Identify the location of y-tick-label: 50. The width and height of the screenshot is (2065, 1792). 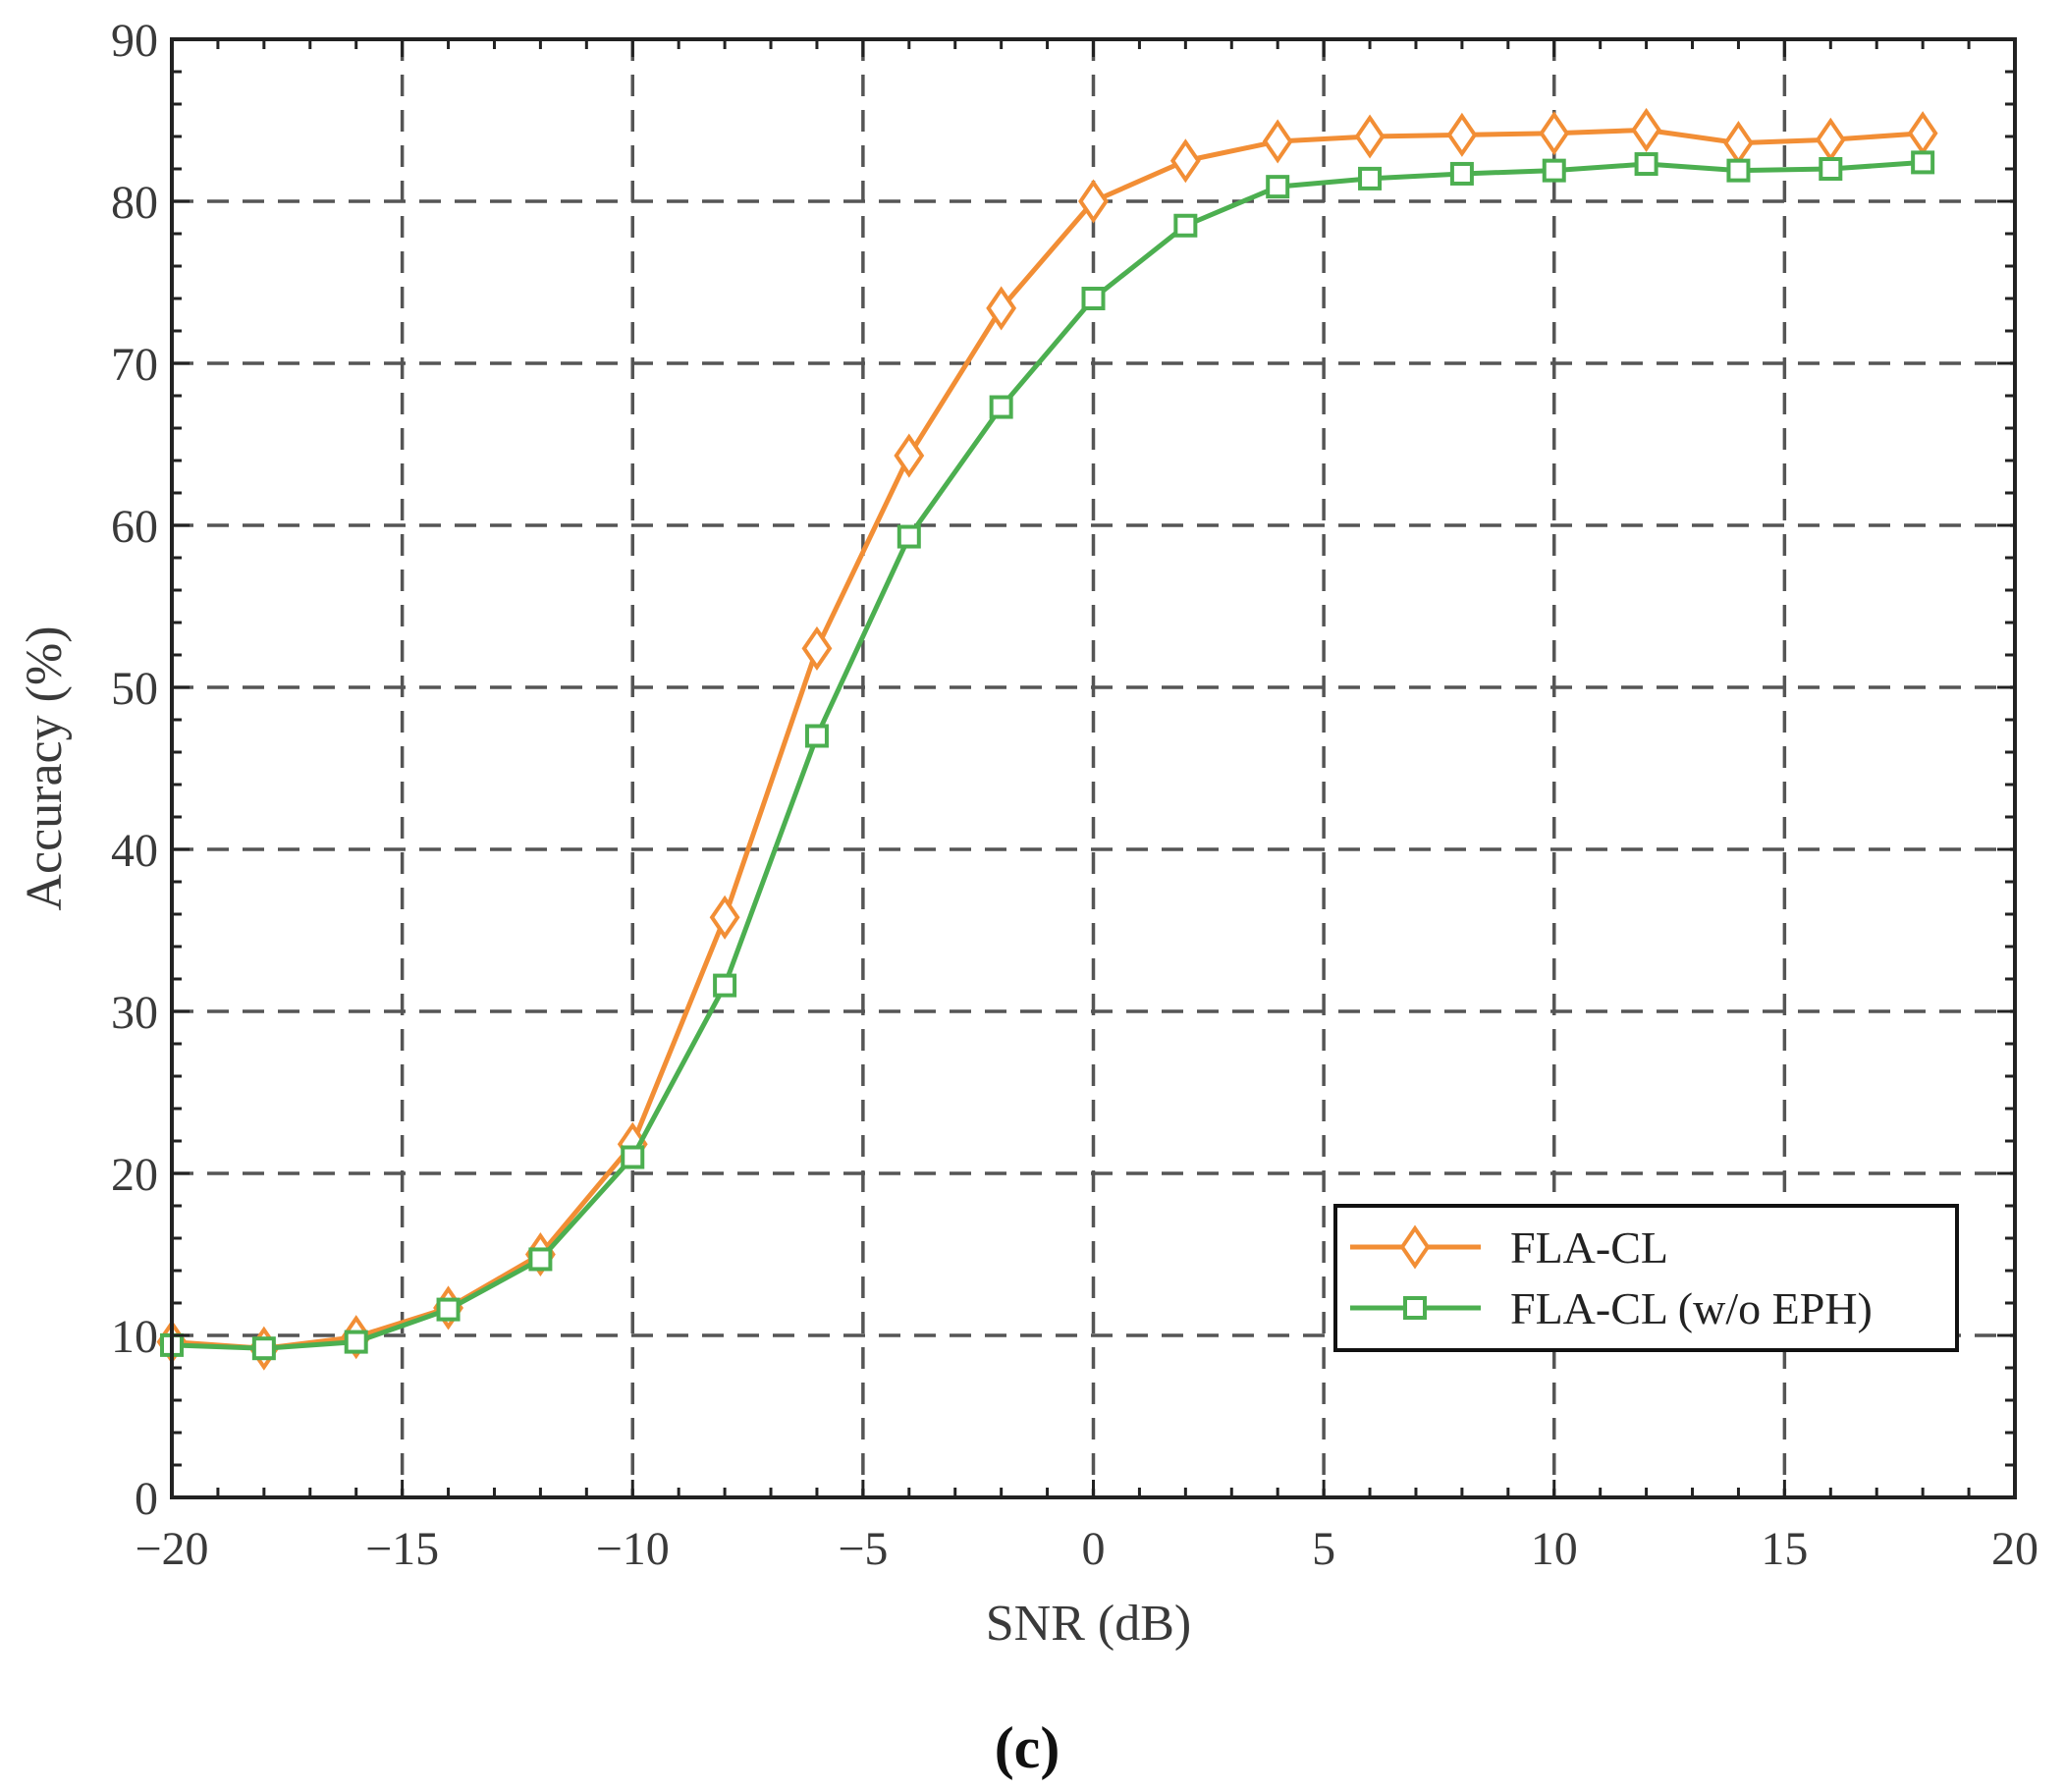
(134, 689).